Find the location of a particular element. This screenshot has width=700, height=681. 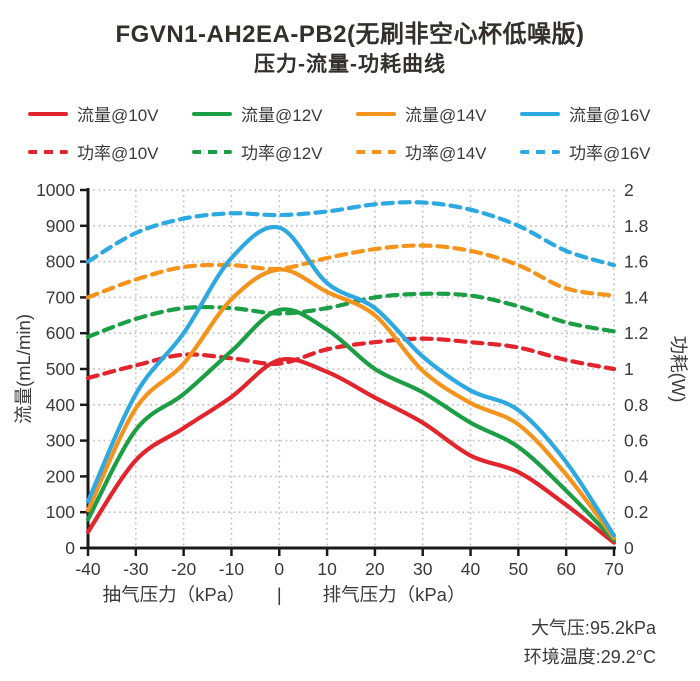

legend-label: 功率@14V is located at coordinates (446, 153).